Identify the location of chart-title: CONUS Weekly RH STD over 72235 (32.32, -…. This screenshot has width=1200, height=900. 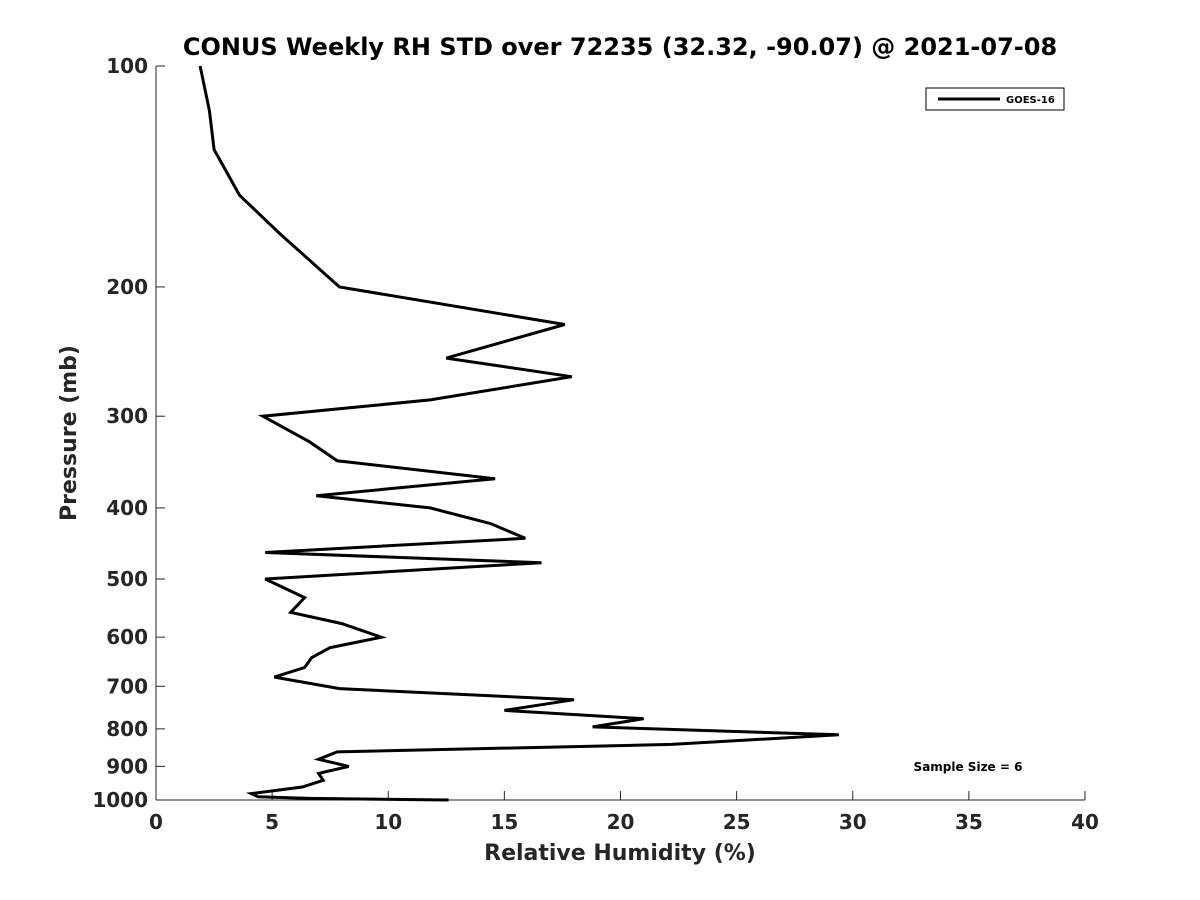
(620, 47).